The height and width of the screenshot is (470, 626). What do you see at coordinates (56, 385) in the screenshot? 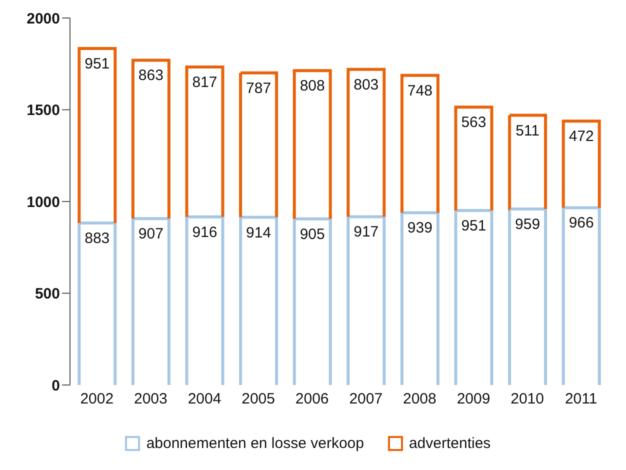
I see `y-tick-label: 0` at bounding box center [56, 385].